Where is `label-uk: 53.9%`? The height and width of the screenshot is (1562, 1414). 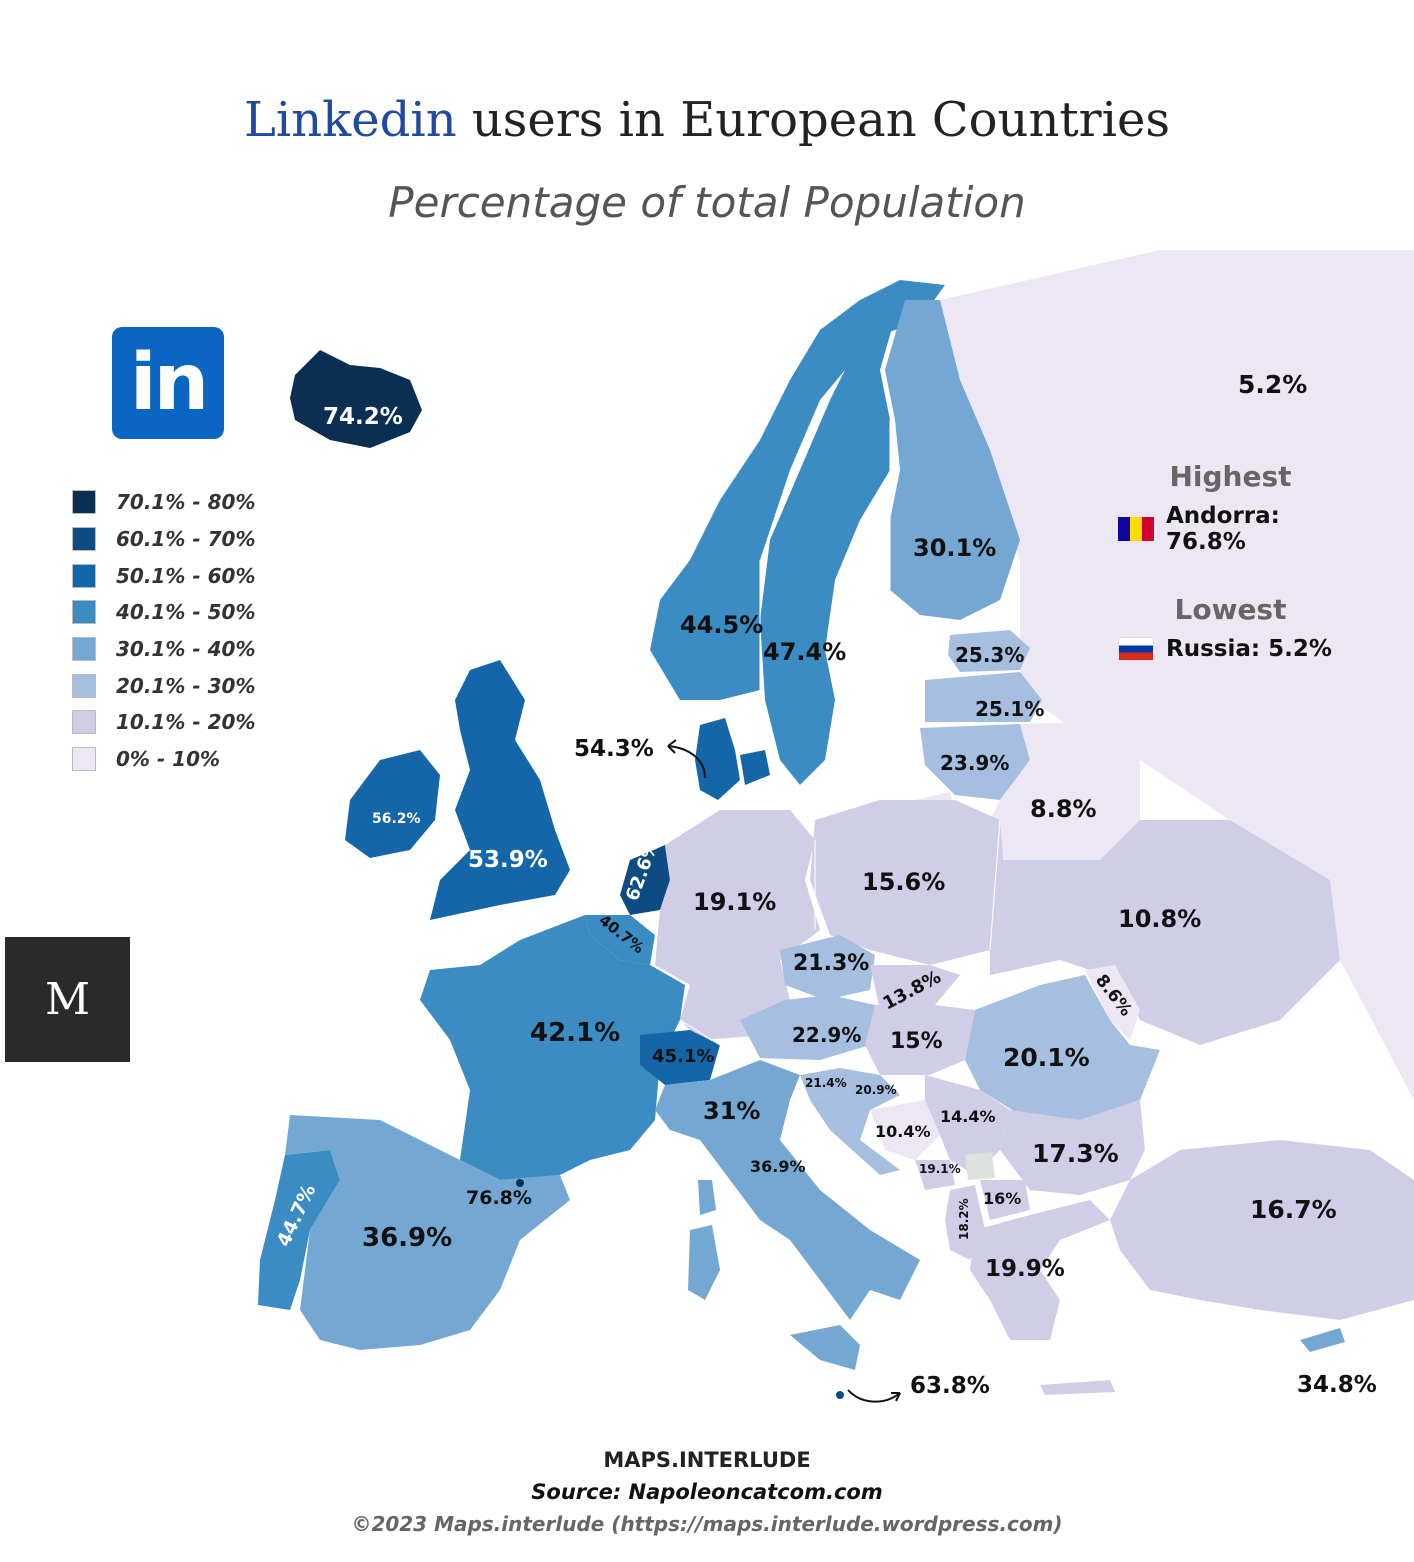
label-uk: 53.9% is located at coordinates (508, 860).